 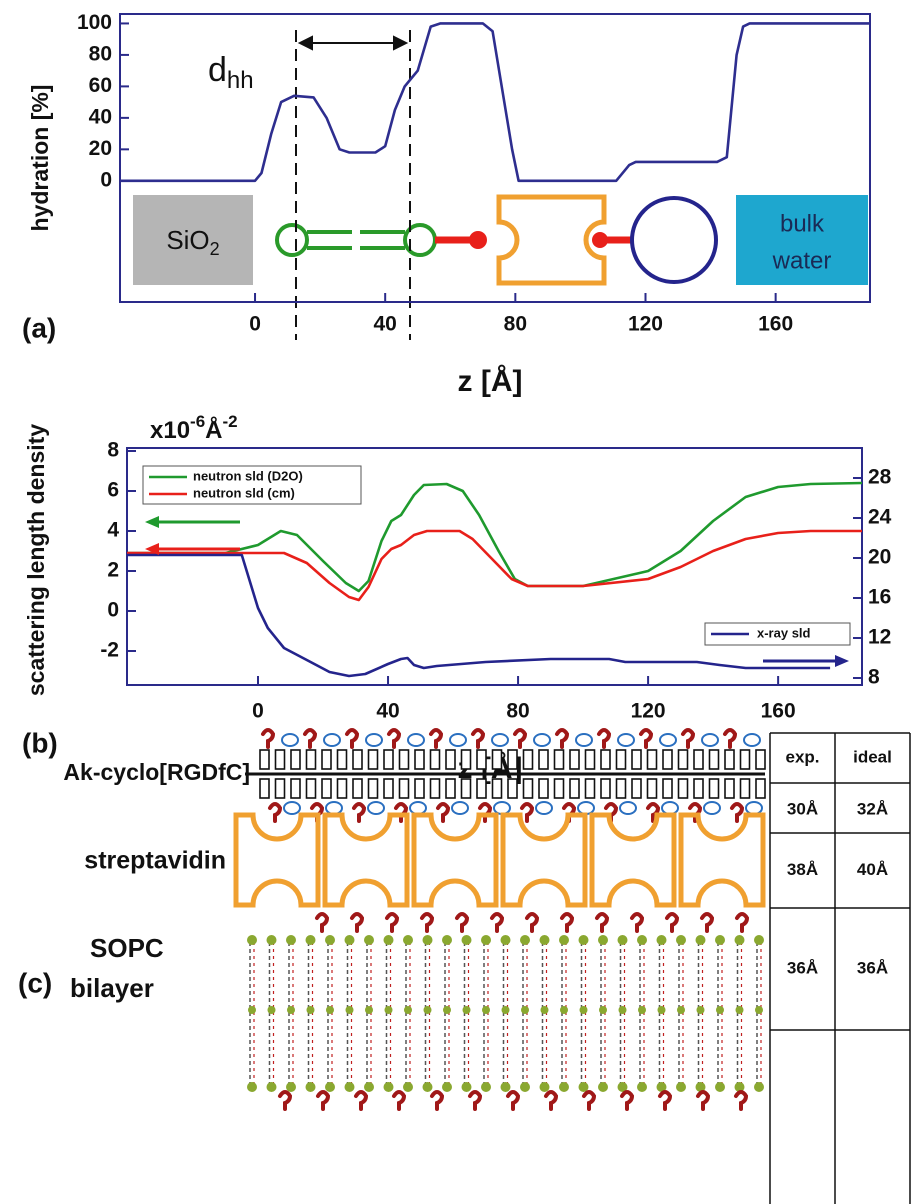 I want to click on y-tick-label: 0, so click(x=113, y=610).